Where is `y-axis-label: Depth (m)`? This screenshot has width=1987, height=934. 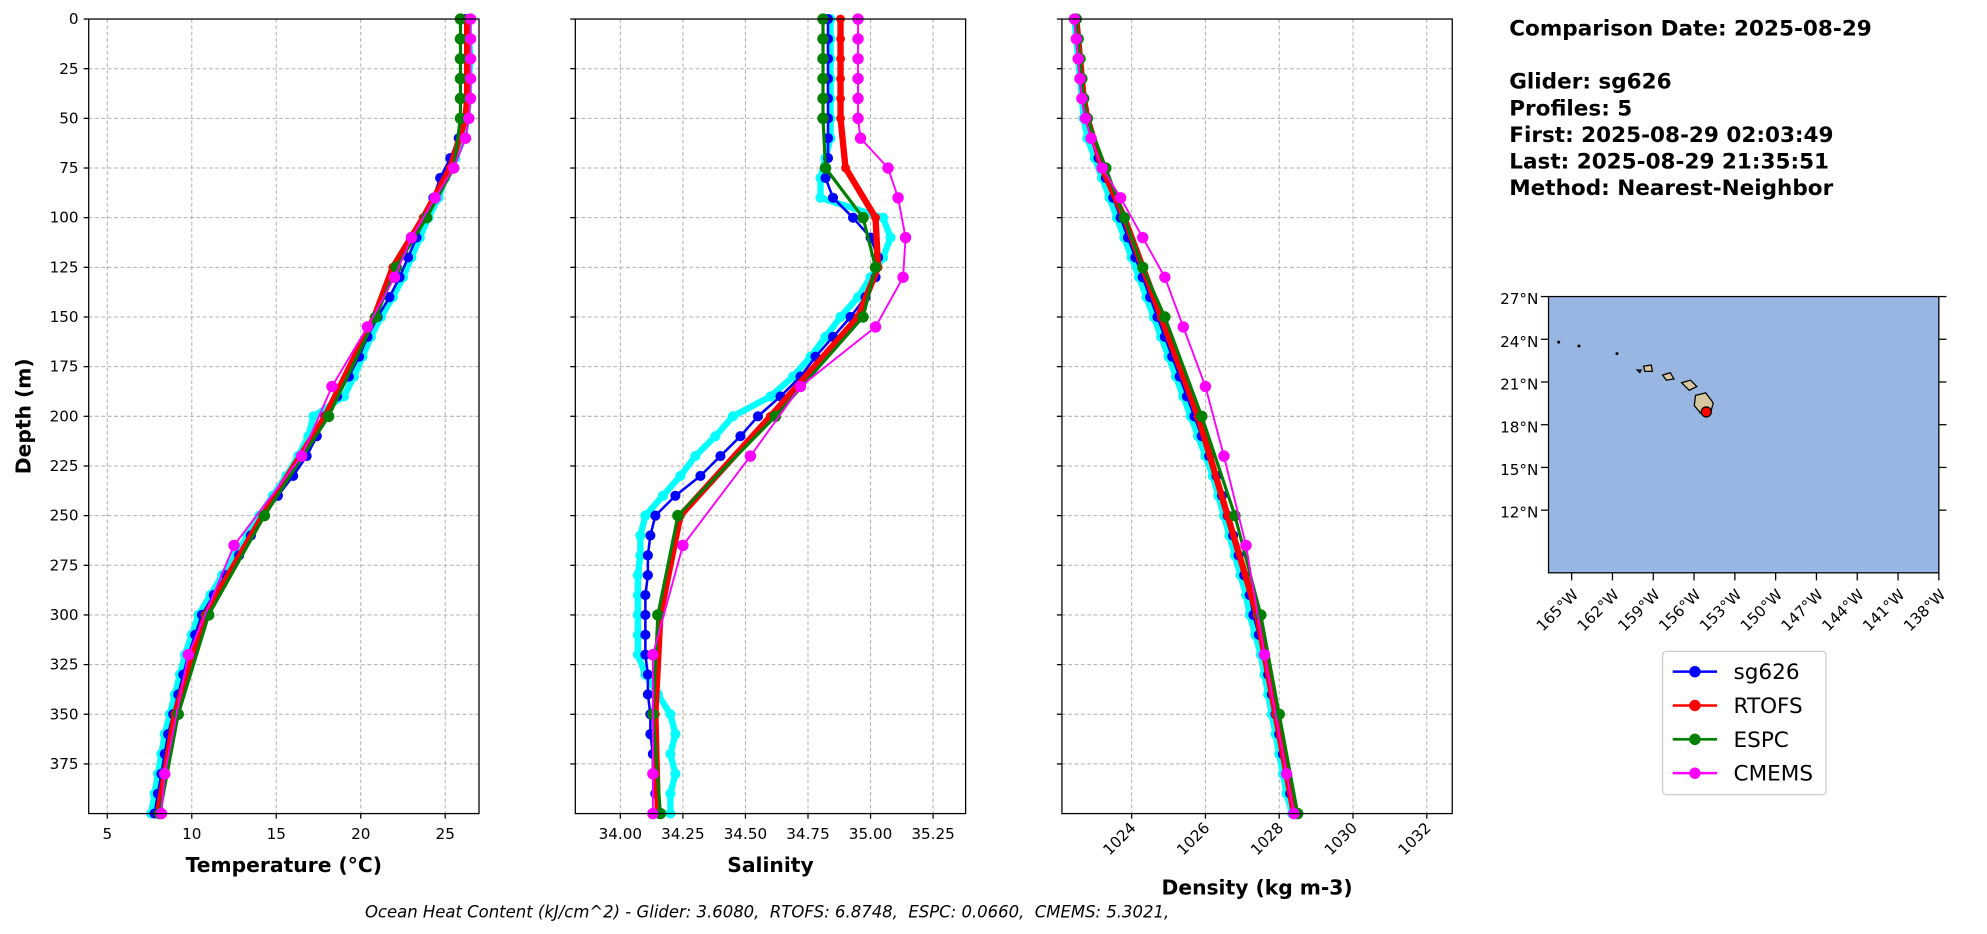
y-axis-label: Depth (m) is located at coordinates (23, 416).